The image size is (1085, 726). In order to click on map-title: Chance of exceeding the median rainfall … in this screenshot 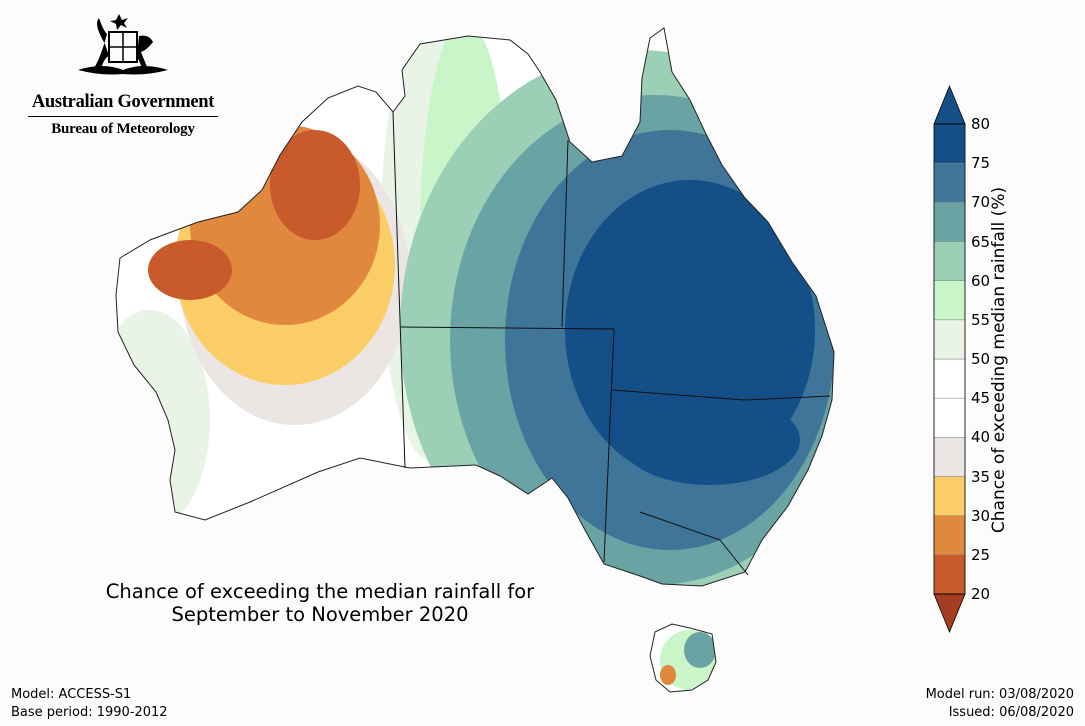, I will do `click(320, 603)`.